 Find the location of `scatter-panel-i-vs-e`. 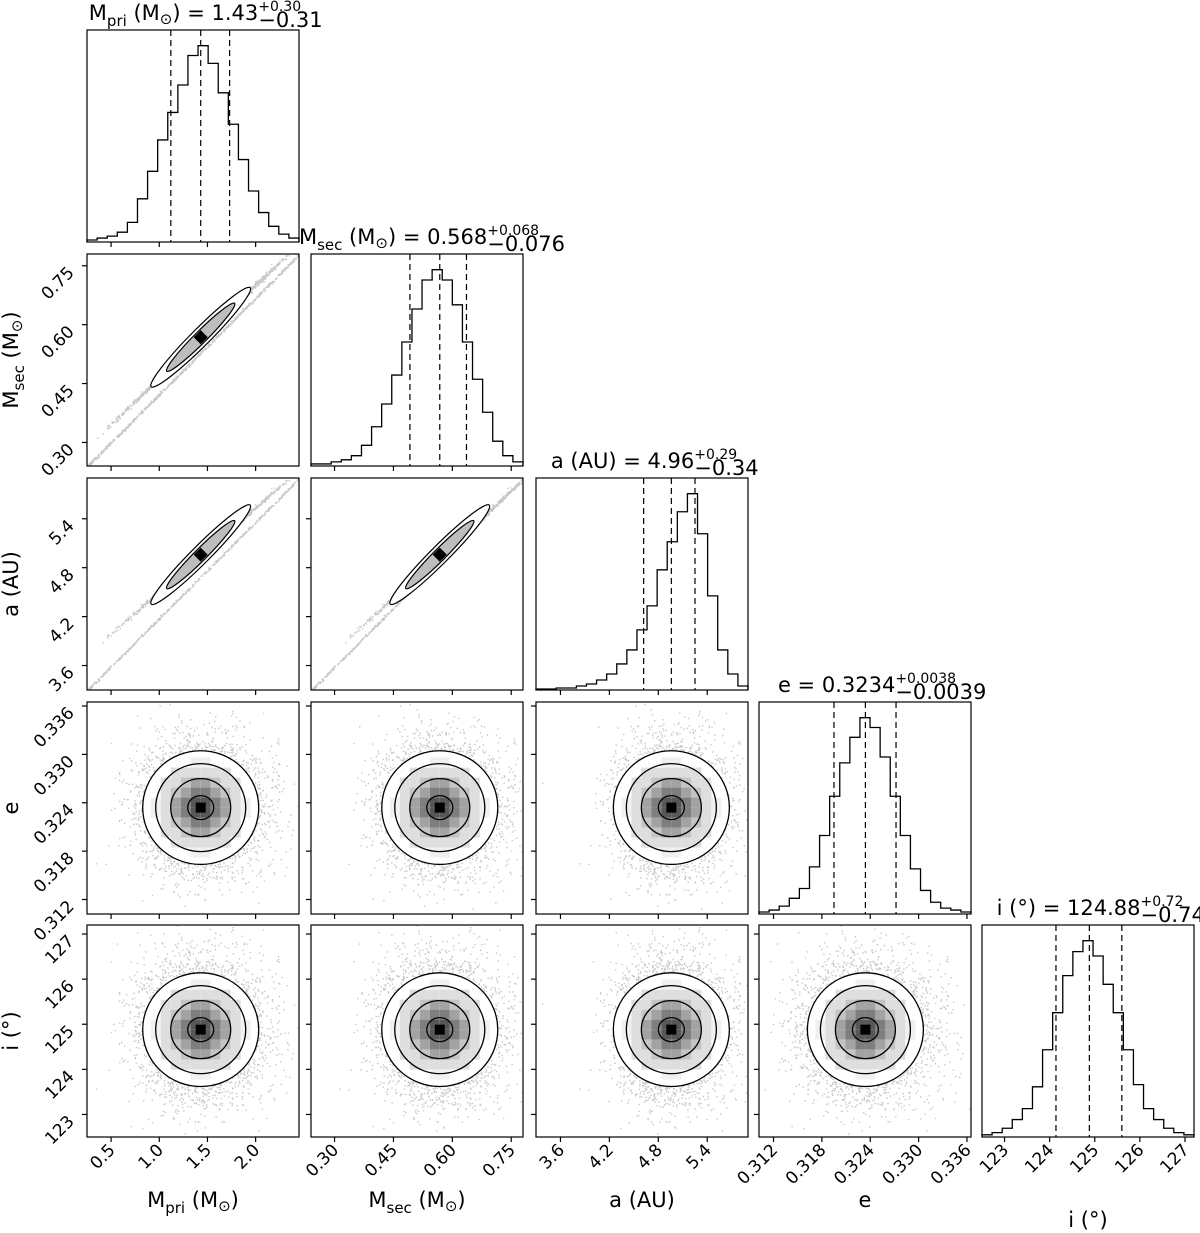

scatter-panel-i-vs-e is located at coordinates (865, 1031).